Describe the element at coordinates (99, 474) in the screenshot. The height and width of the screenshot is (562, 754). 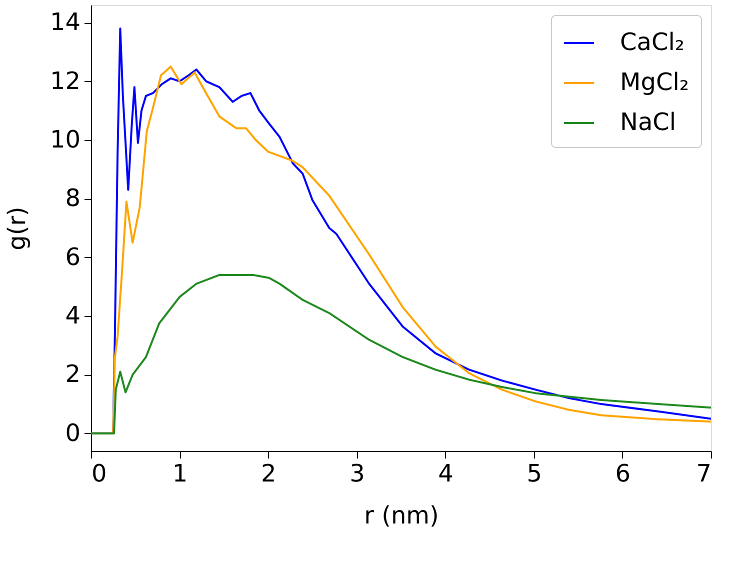
I see `x-tick-label: 0` at that location.